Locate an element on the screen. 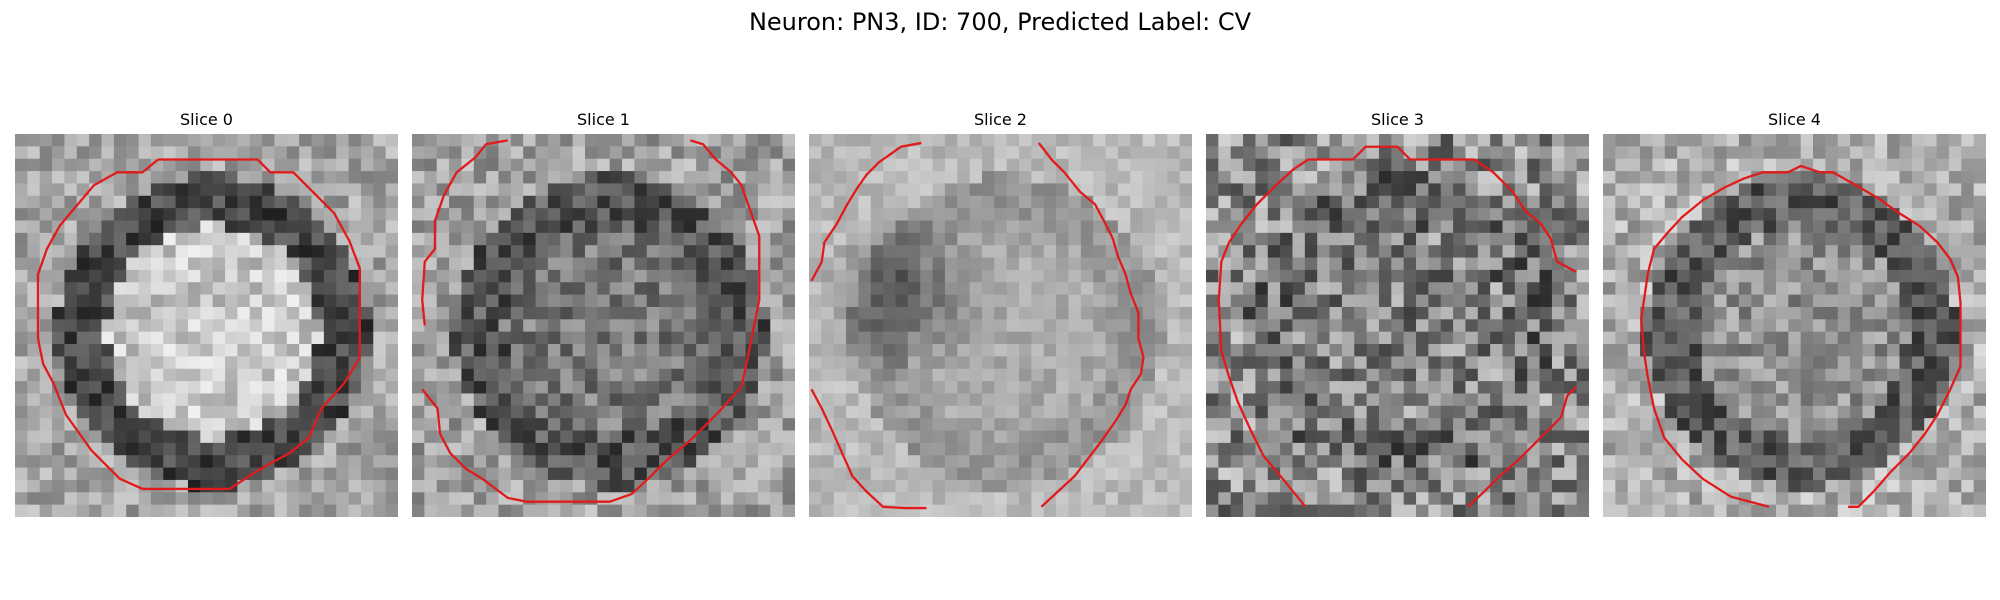 Image resolution: width=2000 pixels, height=600 pixels. slice-panel-2: Slice 2 is located at coordinates (1000, 312).